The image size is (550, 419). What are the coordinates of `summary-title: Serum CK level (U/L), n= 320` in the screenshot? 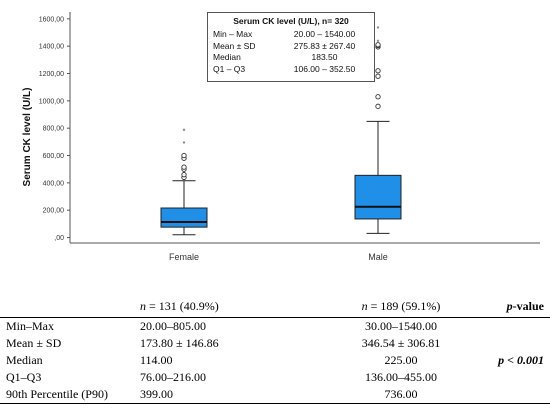 It's located at (291, 21).